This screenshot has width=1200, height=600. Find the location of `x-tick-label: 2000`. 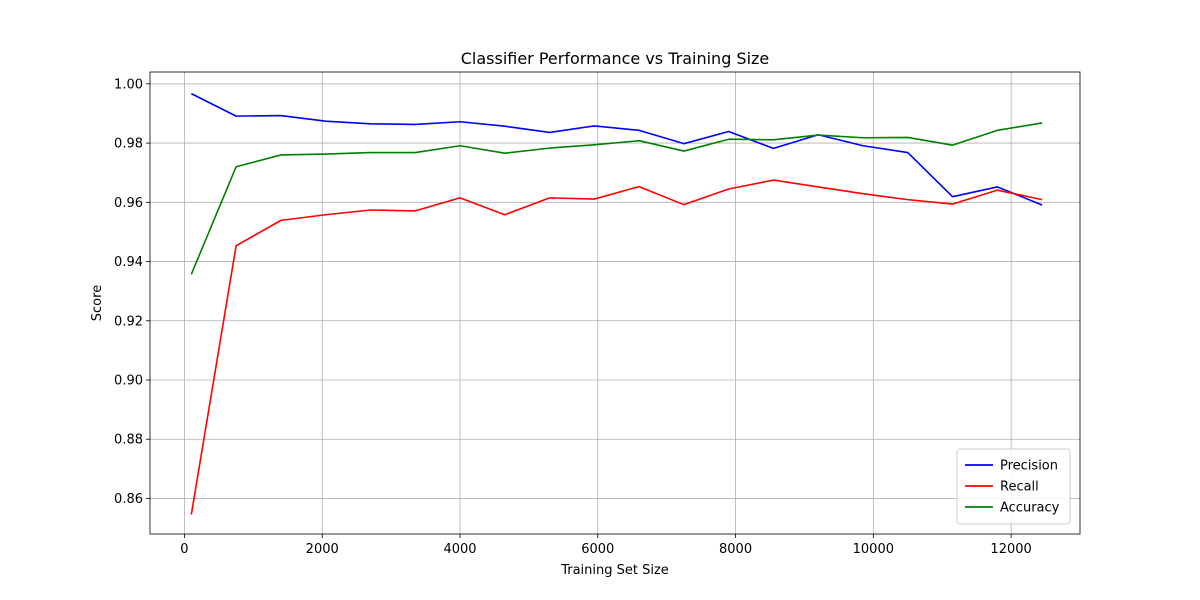

x-tick-label: 2000 is located at coordinates (322, 549).